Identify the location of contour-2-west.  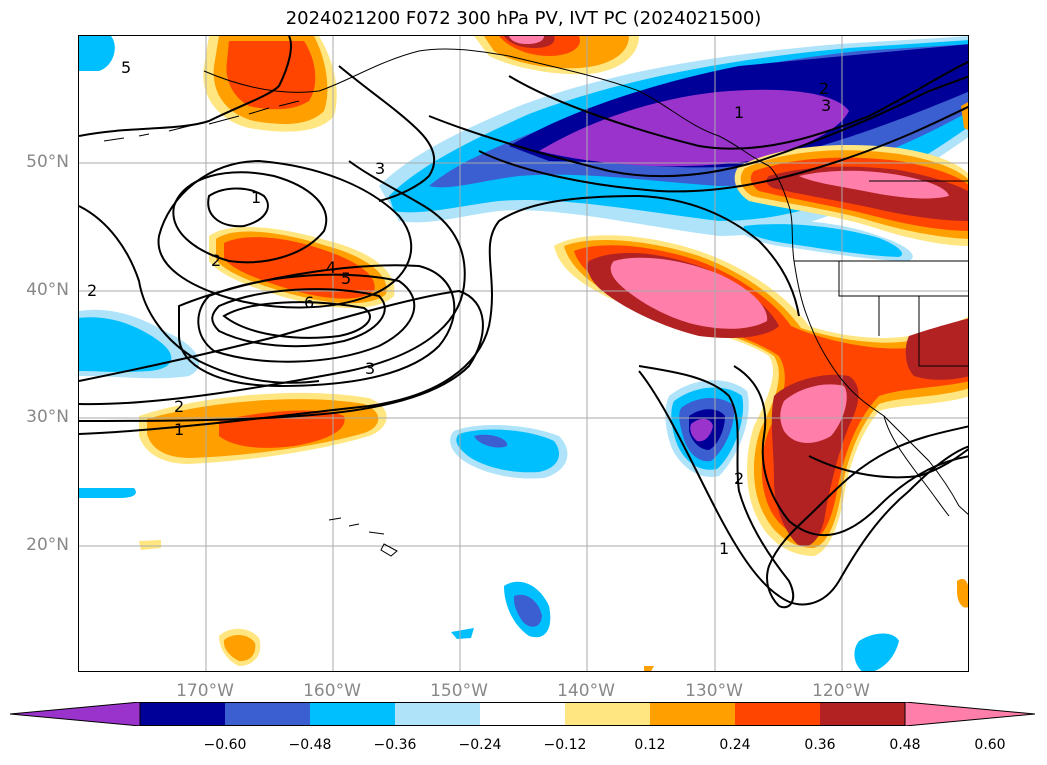
(199, 294).